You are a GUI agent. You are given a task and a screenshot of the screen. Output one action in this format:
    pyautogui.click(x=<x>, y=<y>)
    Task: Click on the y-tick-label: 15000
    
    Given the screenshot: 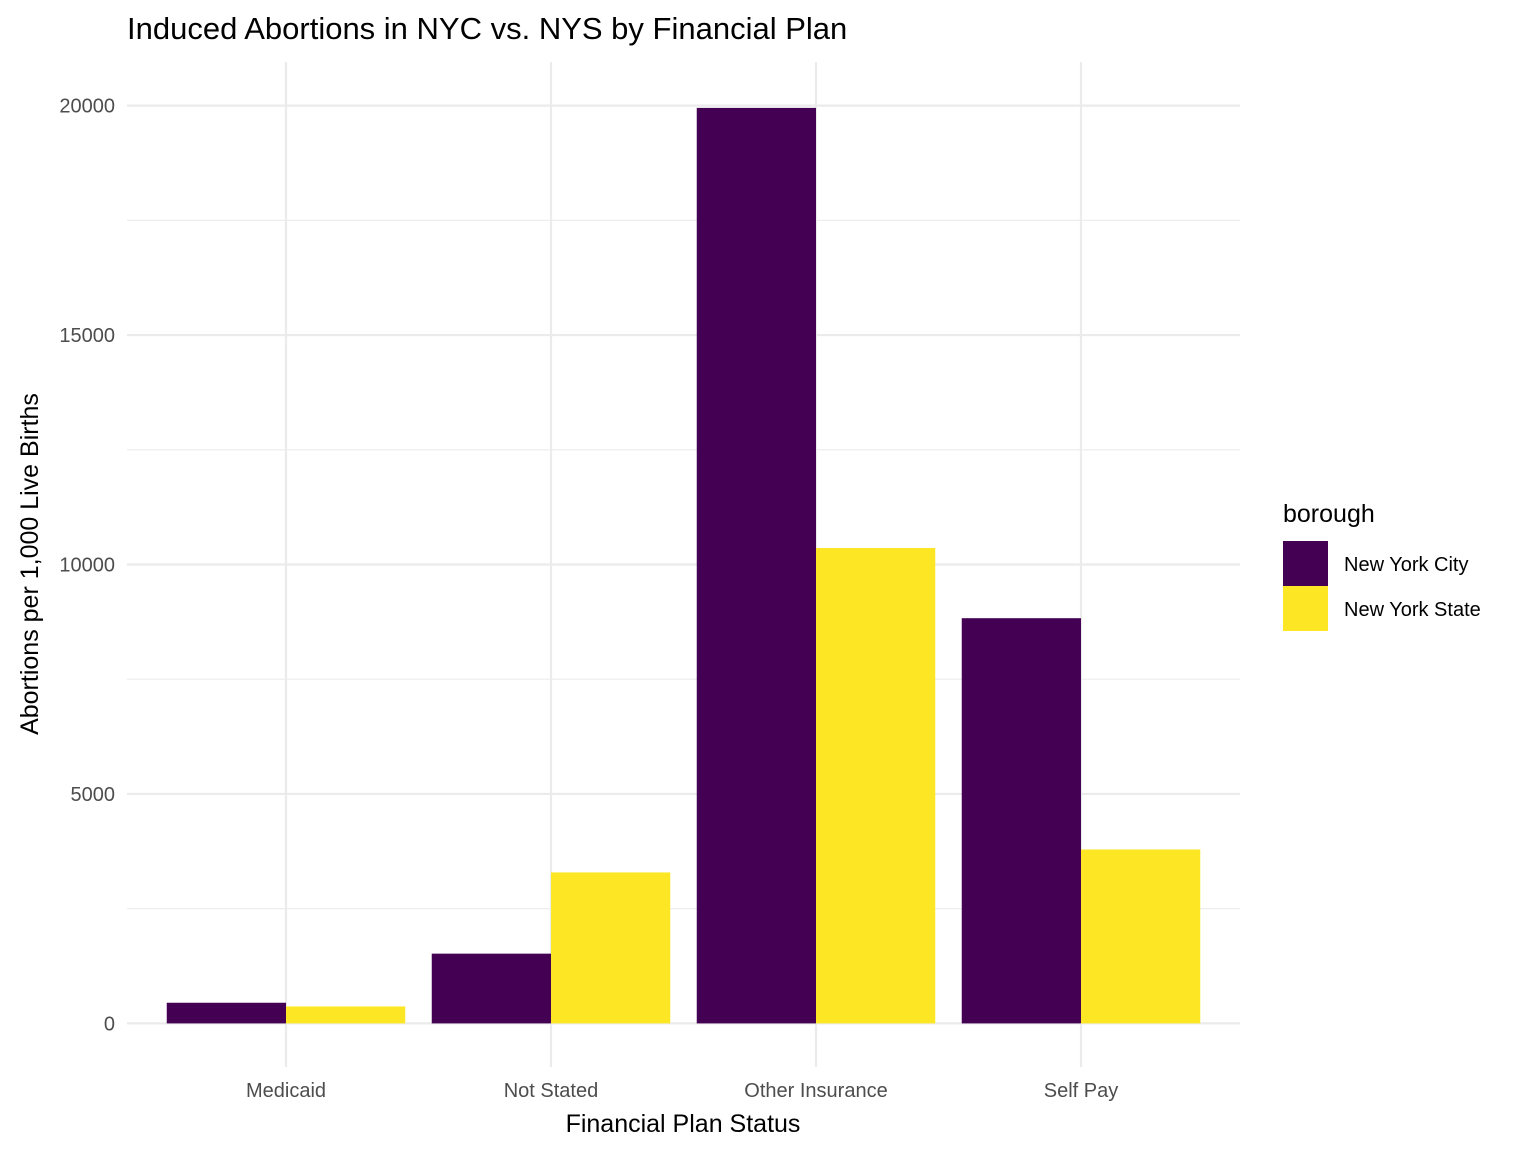 What is the action you would take?
    pyautogui.click(x=87, y=336)
    